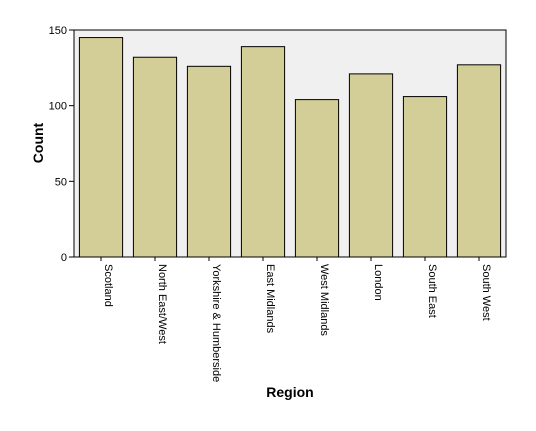  I want to click on y-tick-label: 0, so click(64, 258).